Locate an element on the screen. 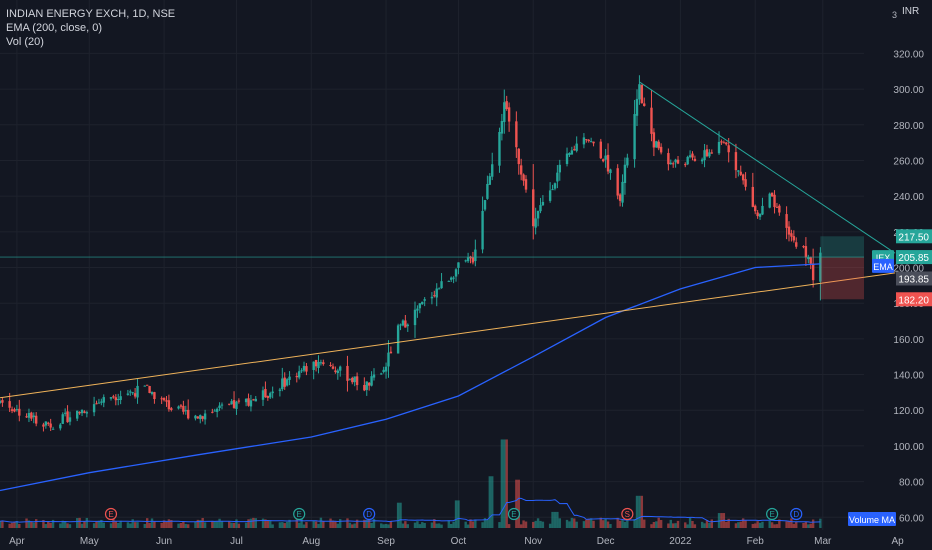 The width and height of the screenshot is (932, 550). entry-price-label: 193.85 is located at coordinates (914, 278).